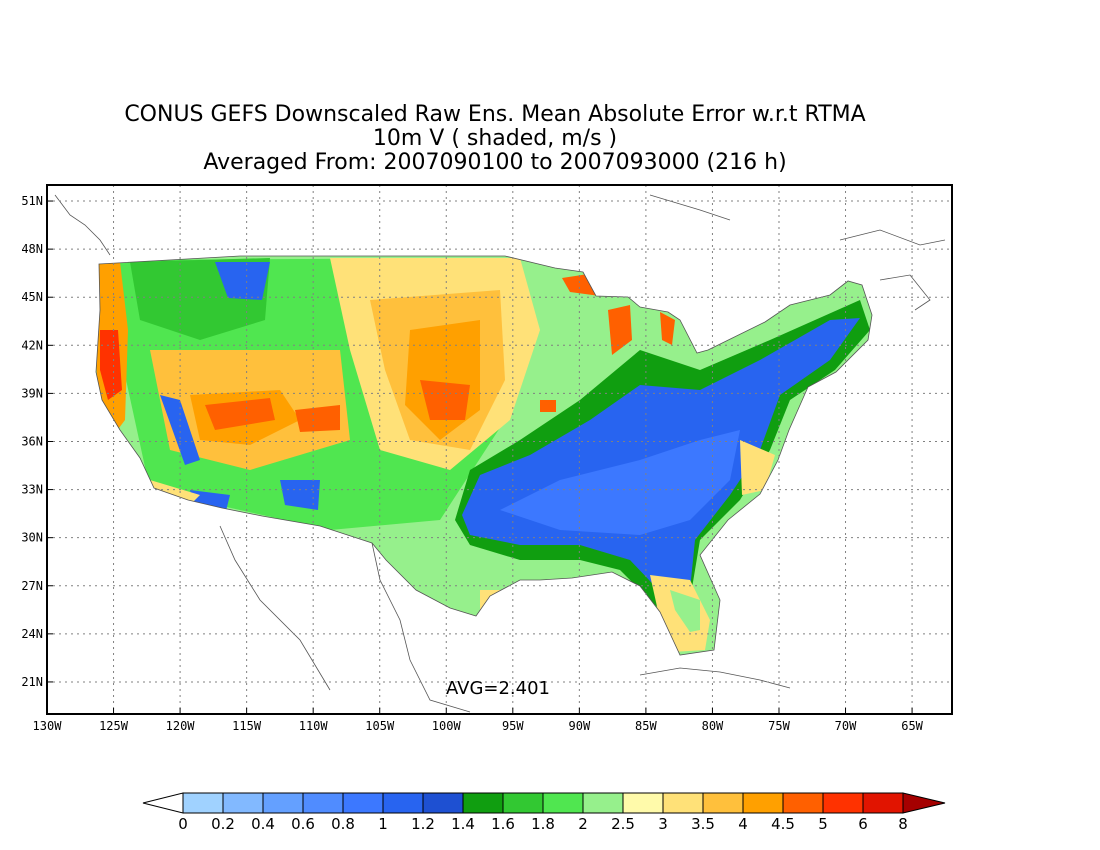  What do you see at coordinates (240, 414) in the screenshot?
I see `shading-basin-red` at bounding box center [240, 414].